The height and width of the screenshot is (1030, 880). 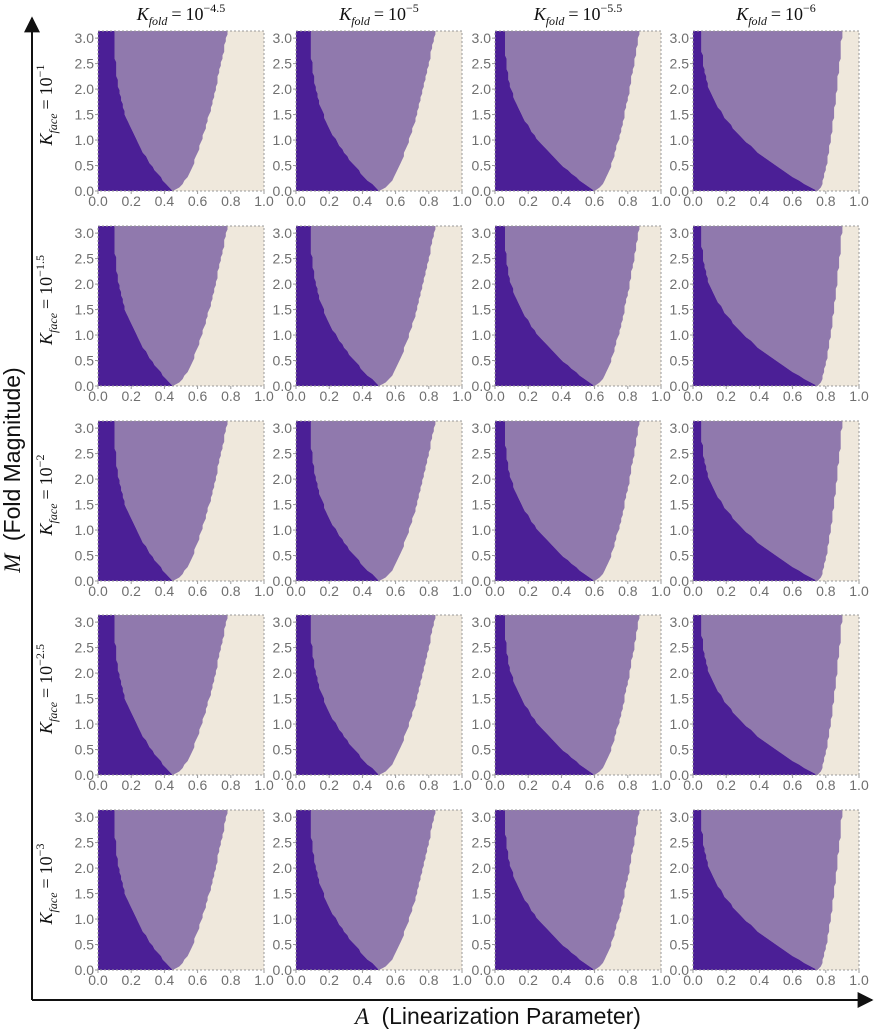 What do you see at coordinates (775, 14) in the screenshot?
I see `column-header-4: Kfold = 10−6` at bounding box center [775, 14].